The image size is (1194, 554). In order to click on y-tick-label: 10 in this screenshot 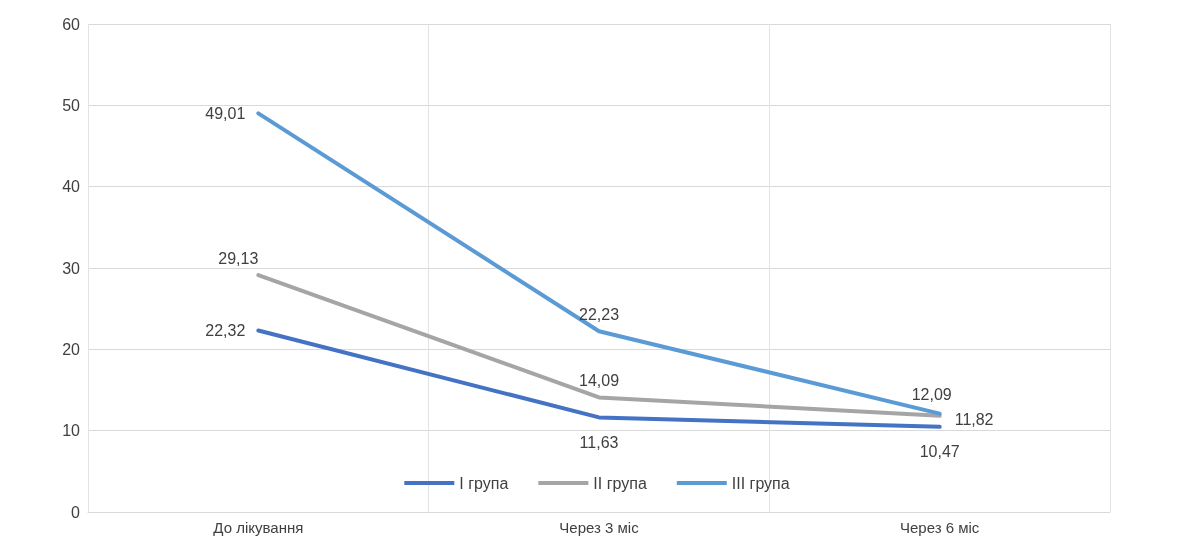, I will do `click(71, 431)`.